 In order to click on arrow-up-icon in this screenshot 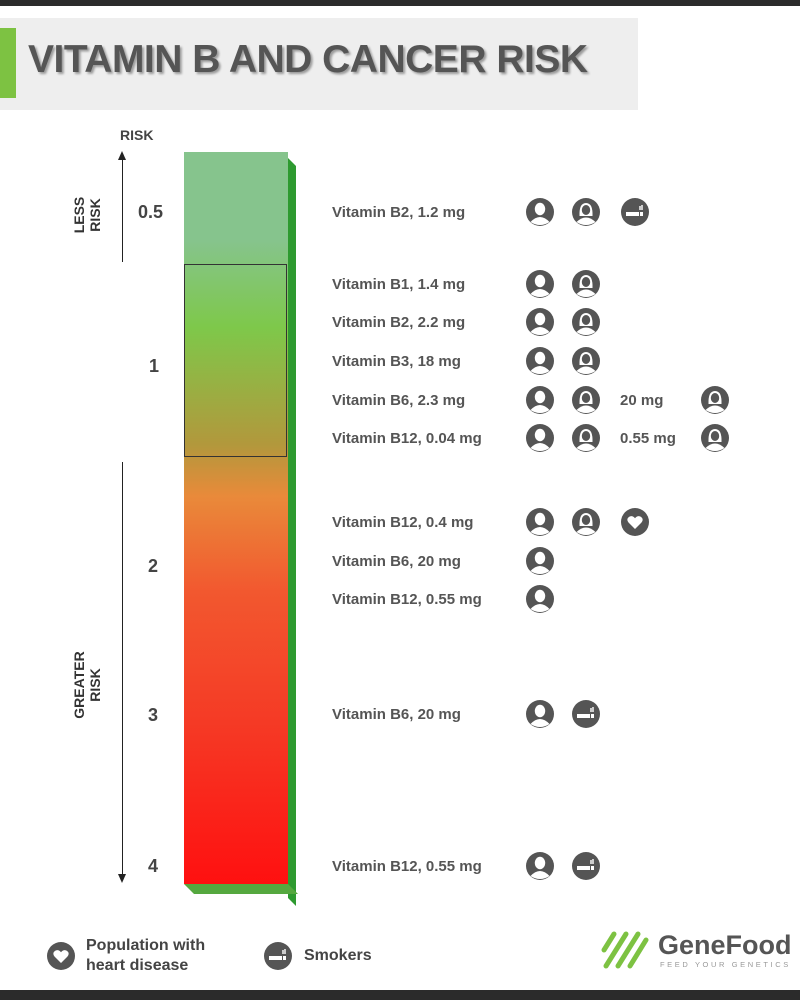, I will do `click(122, 155)`.